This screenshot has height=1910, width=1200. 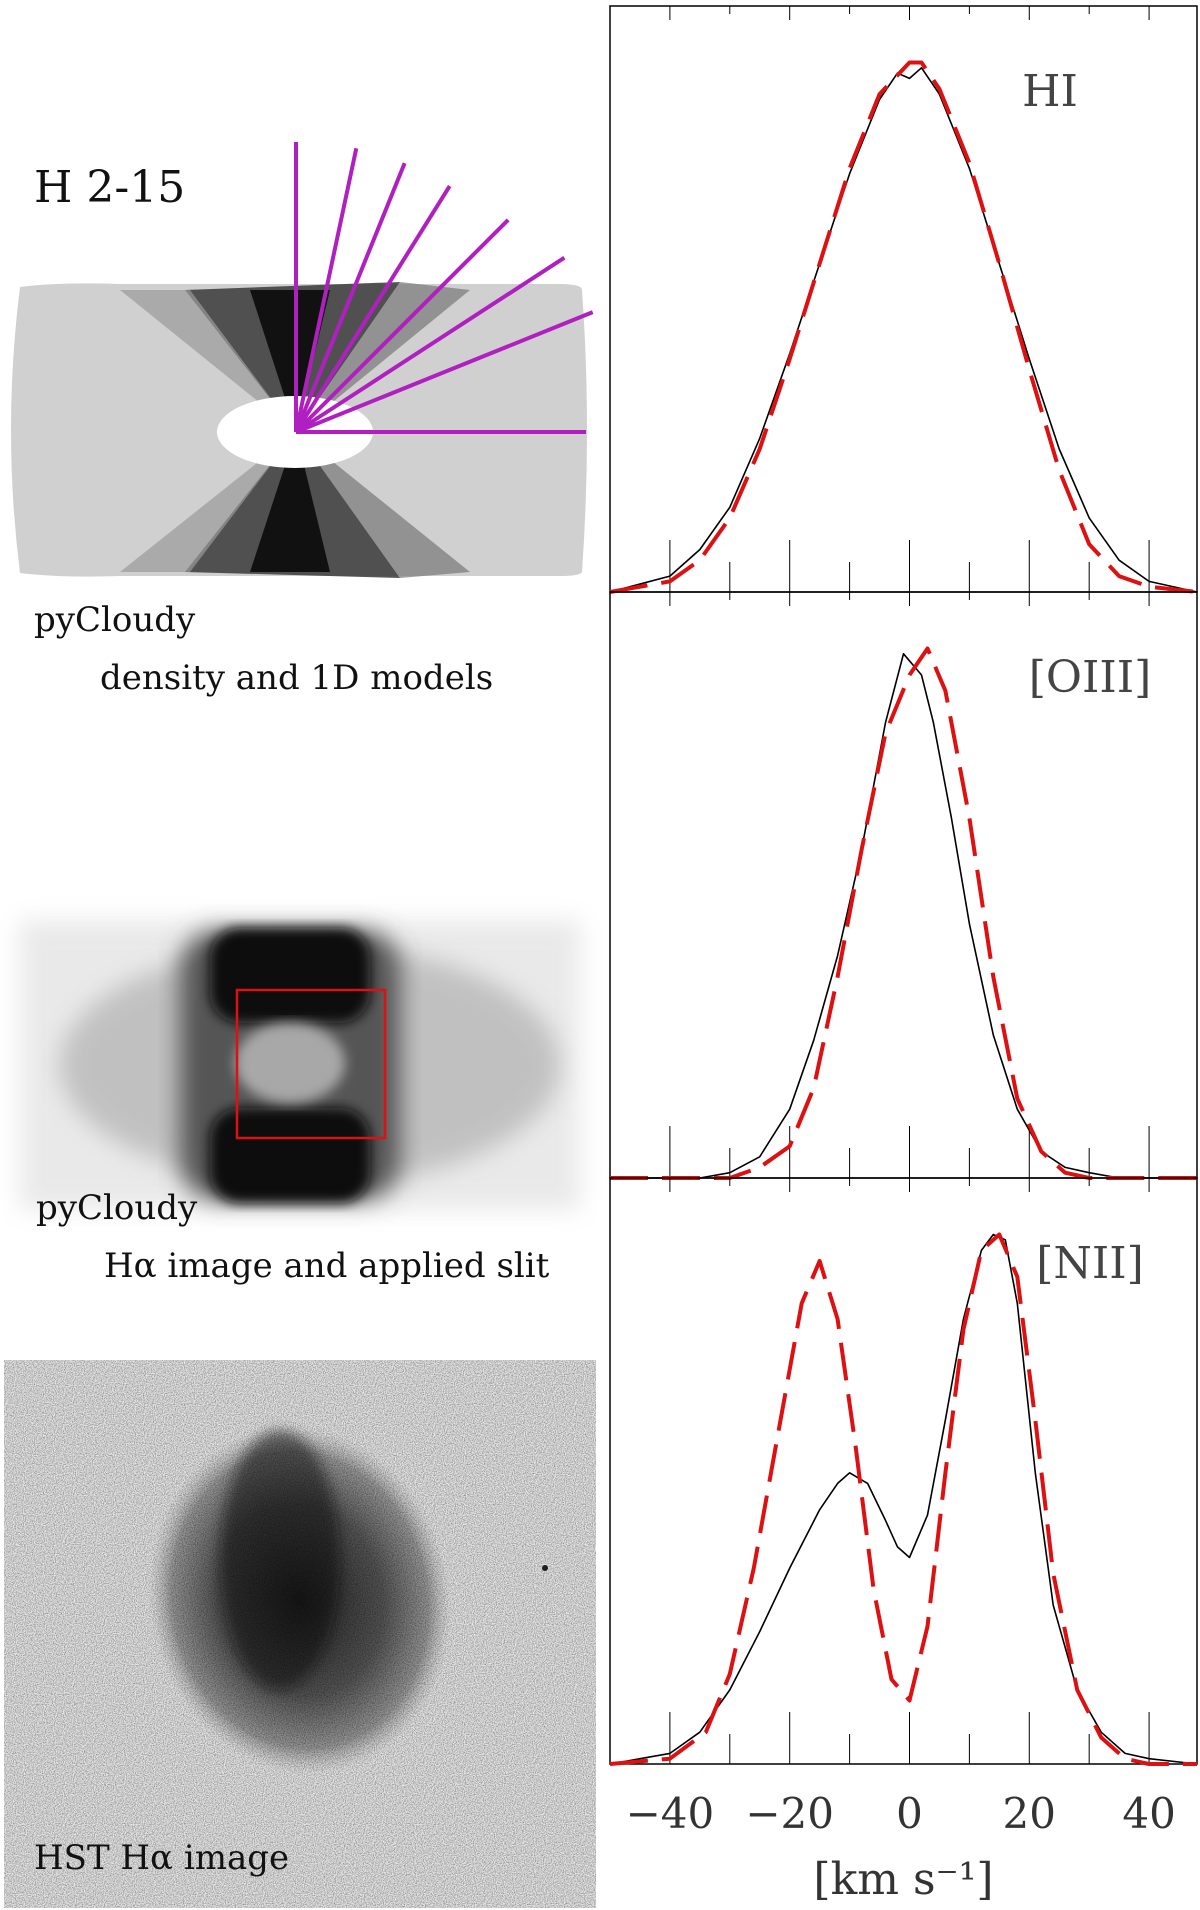 I want to click on x-tick-label: −20, so click(x=789, y=1813).